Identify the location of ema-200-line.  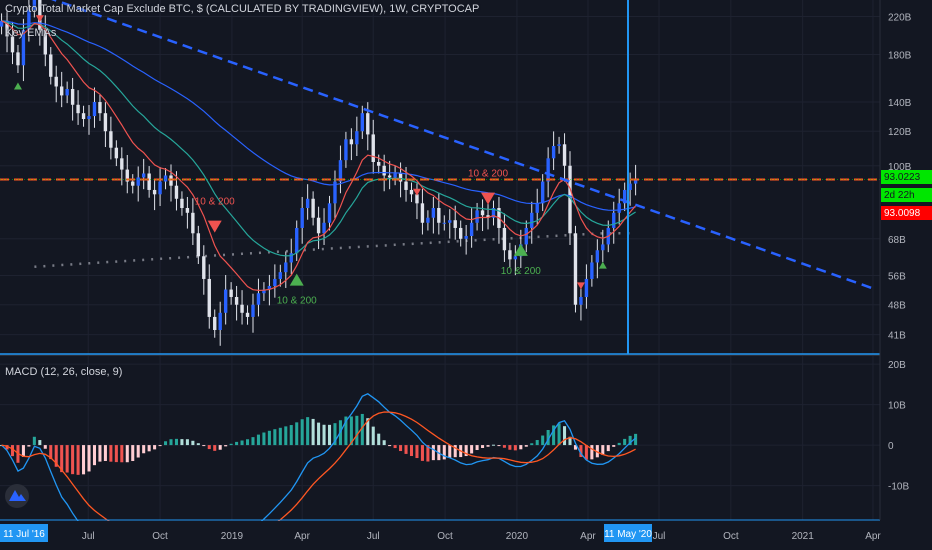
(335, 250).